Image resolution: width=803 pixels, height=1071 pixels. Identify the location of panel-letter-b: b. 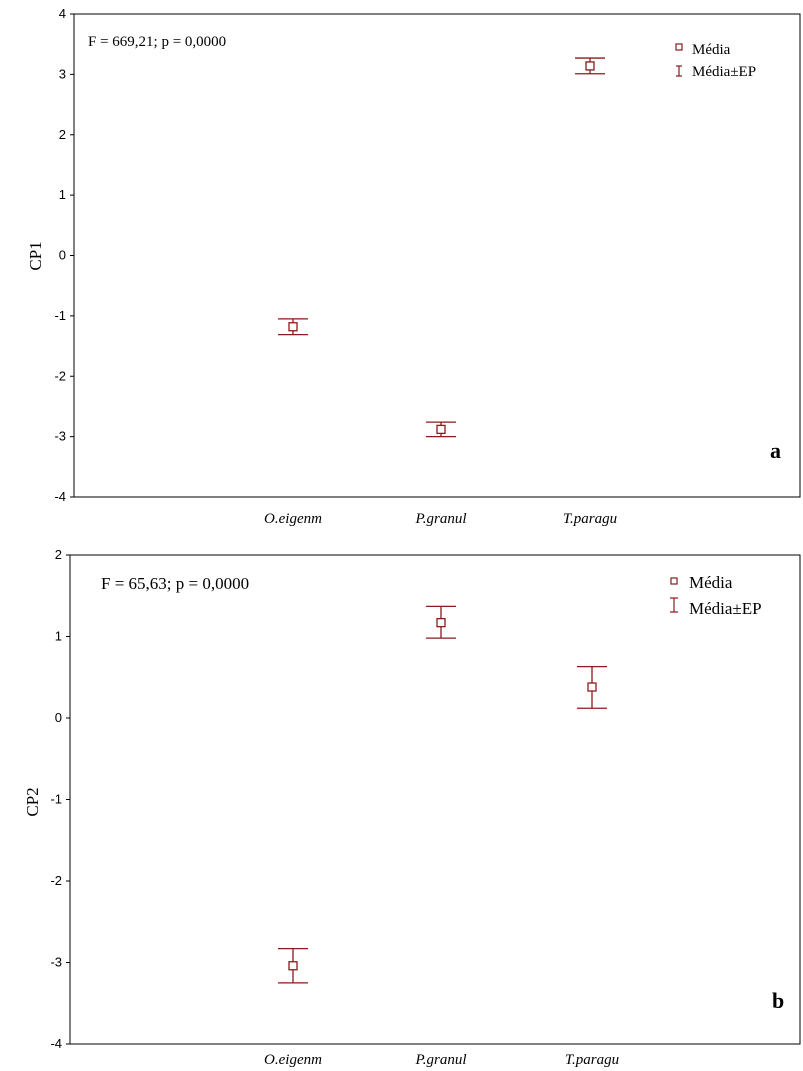
(778, 1000).